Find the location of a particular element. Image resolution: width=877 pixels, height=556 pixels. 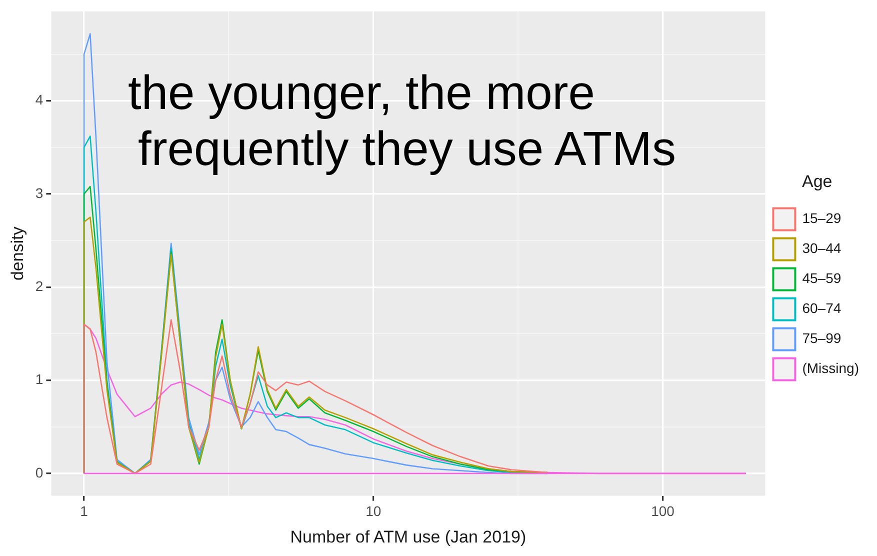

x-tick-label: 10 is located at coordinates (374, 511).